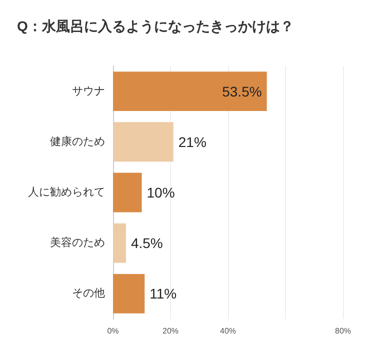 The height and width of the screenshot is (349, 373). Describe the element at coordinates (163, 294) in the screenshot. I see `data-label: 11%` at that location.